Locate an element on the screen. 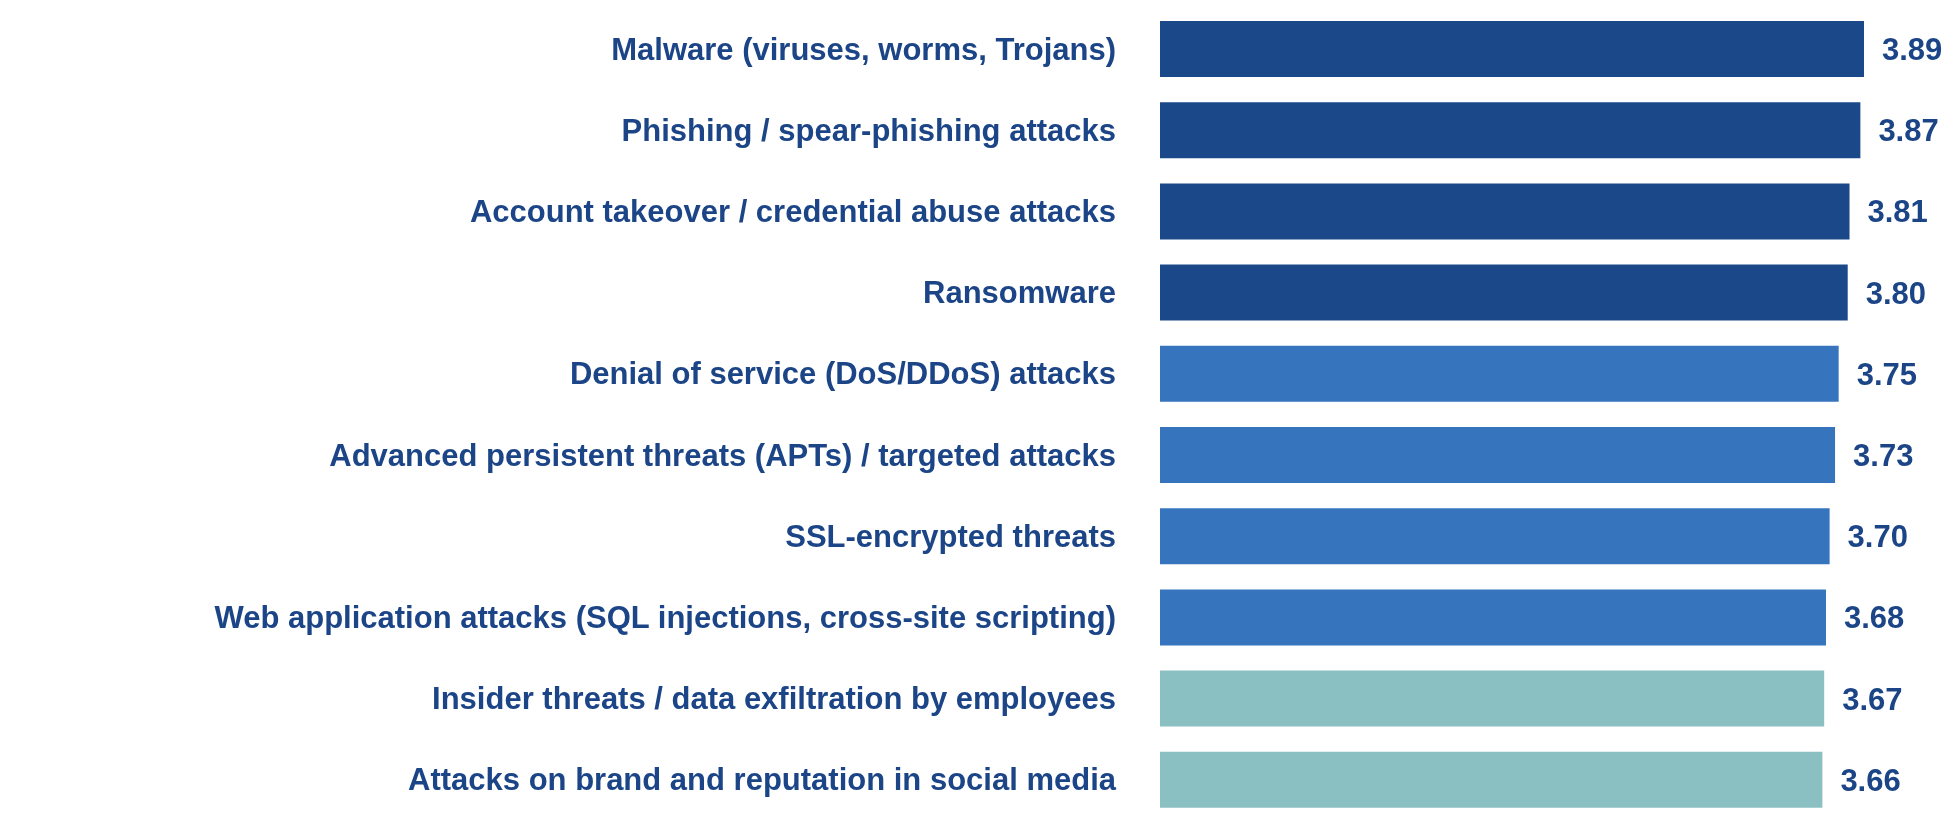  y-tick-label: Account takeover / credential abuse attacks is located at coordinates (792, 211).